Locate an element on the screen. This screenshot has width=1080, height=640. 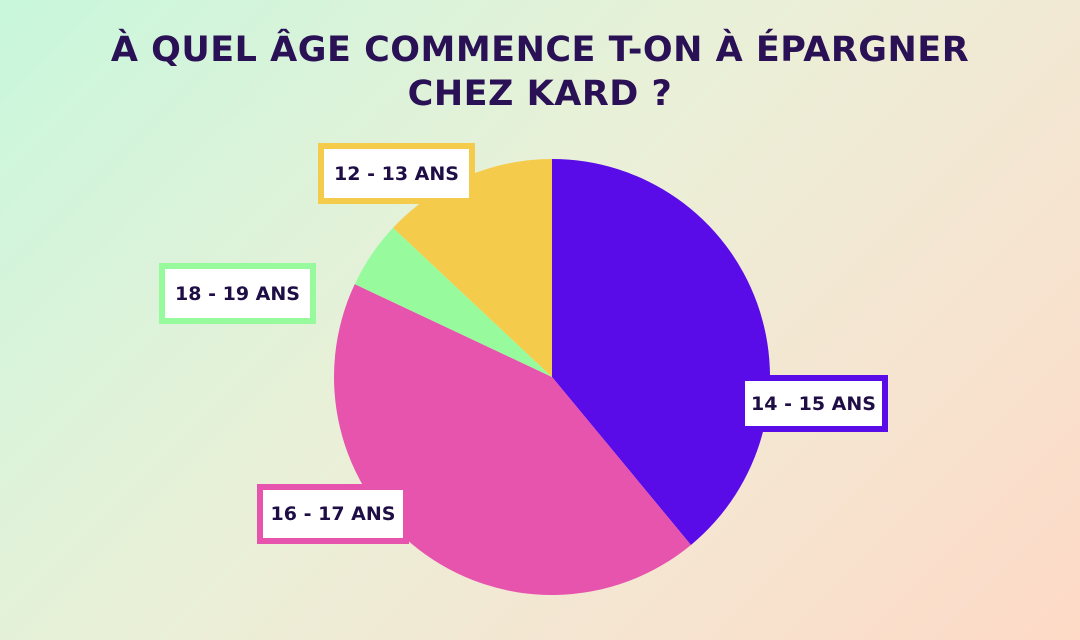
slice-label-16-17: 16 - 17 ANS is located at coordinates (333, 514).